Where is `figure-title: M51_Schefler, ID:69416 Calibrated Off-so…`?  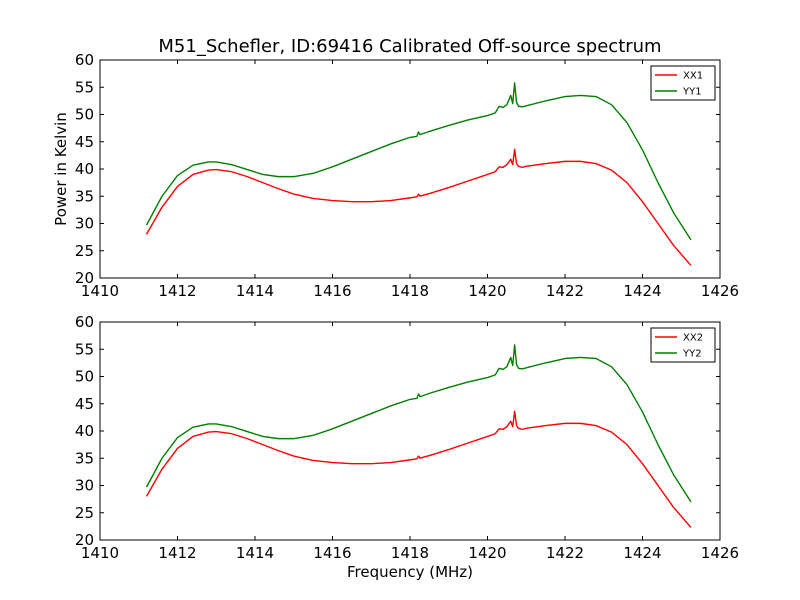 figure-title: M51_Schefler, ID:69416 Calibrated Off-so… is located at coordinates (409, 46).